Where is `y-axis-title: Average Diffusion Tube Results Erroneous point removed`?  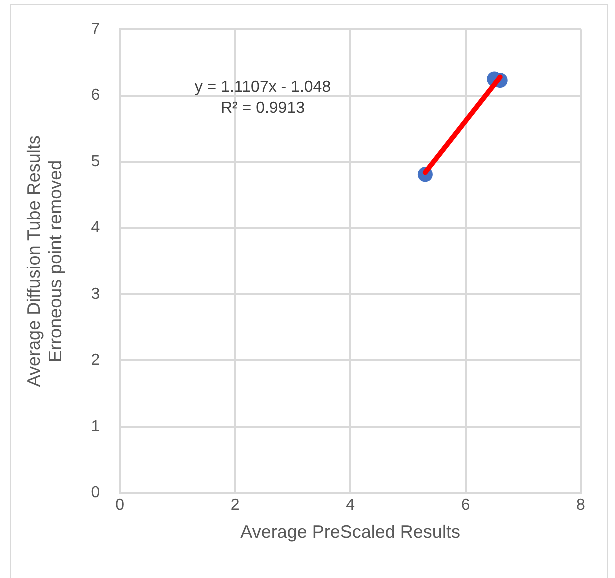 y-axis-title: Average Diffusion Tube Results Erroneous point removed is located at coordinates (45, 262).